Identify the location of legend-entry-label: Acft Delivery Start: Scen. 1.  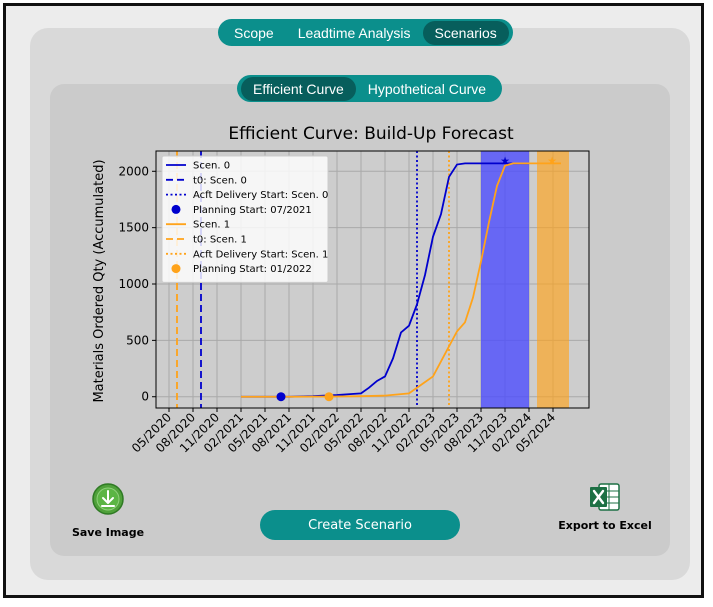
(260, 254).